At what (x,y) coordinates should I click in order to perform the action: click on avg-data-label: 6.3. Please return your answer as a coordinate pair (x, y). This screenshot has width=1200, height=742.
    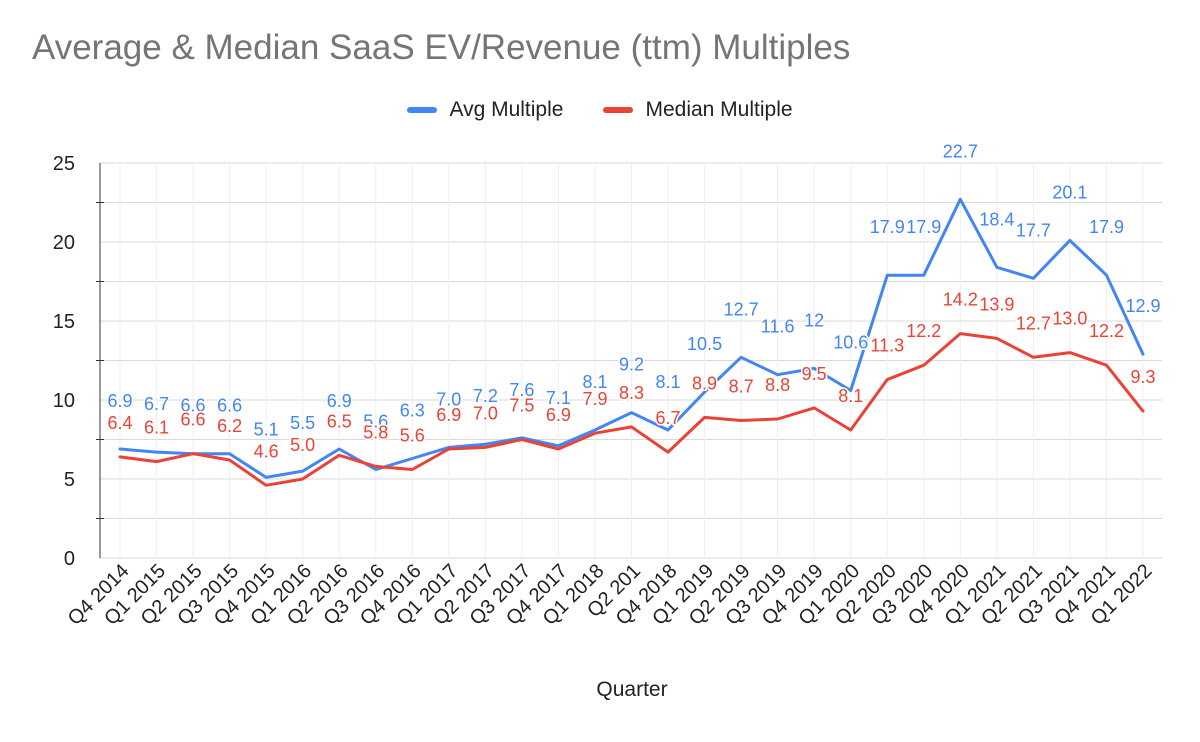
    Looking at the image, I should click on (412, 410).